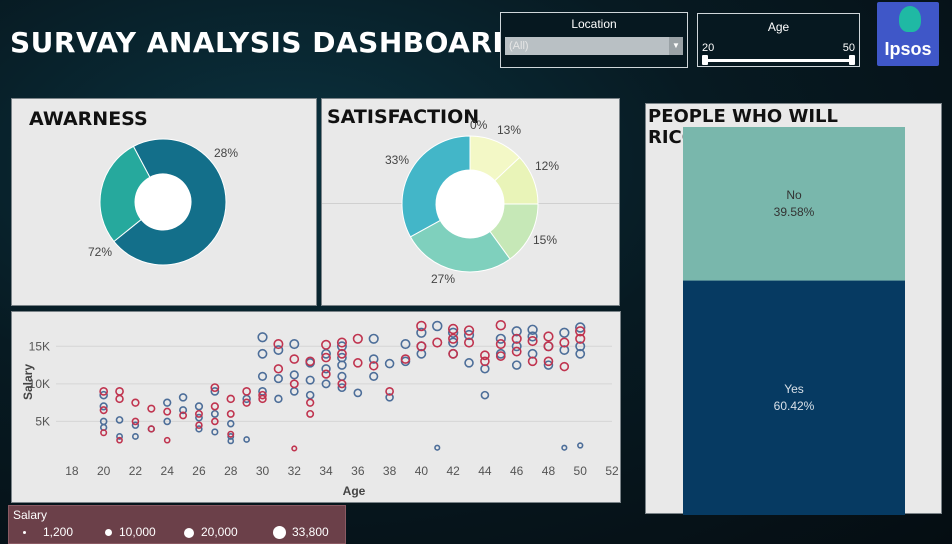  What do you see at coordinates (594, 46) in the screenshot?
I see `location-select: (All) ▼` at bounding box center [594, 46].